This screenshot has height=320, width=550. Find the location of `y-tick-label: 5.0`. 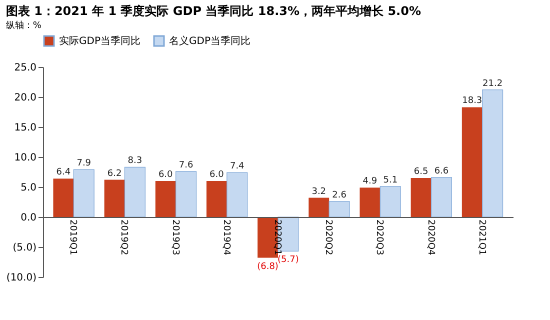

y-tick-label: 5.0 is located at coordinates (28, 188).